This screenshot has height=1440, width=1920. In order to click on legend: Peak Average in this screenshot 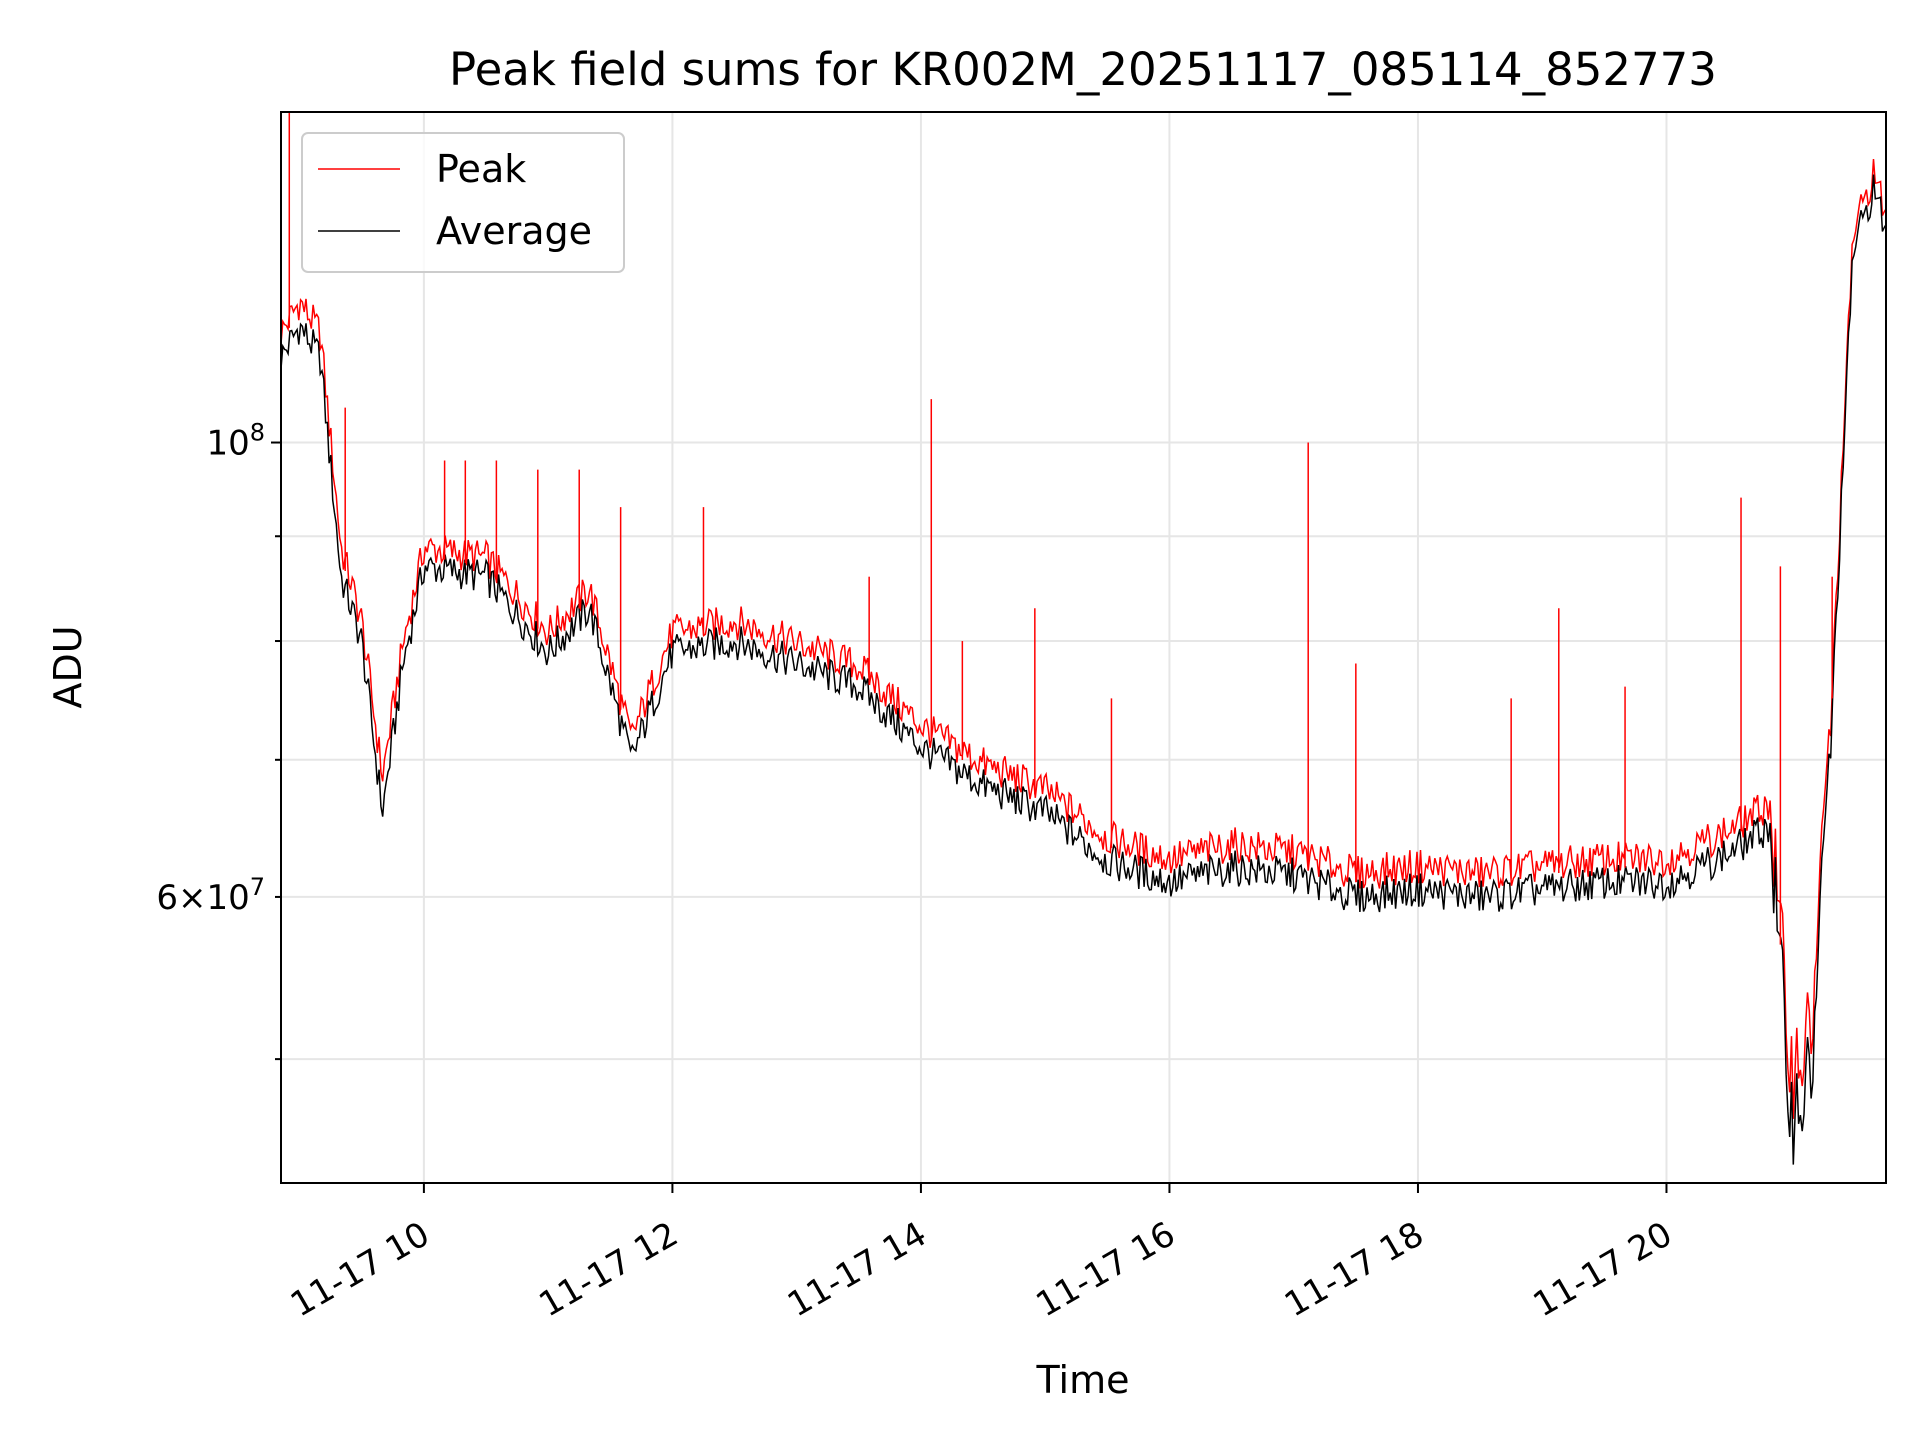, I will do `click(463, 202)`.